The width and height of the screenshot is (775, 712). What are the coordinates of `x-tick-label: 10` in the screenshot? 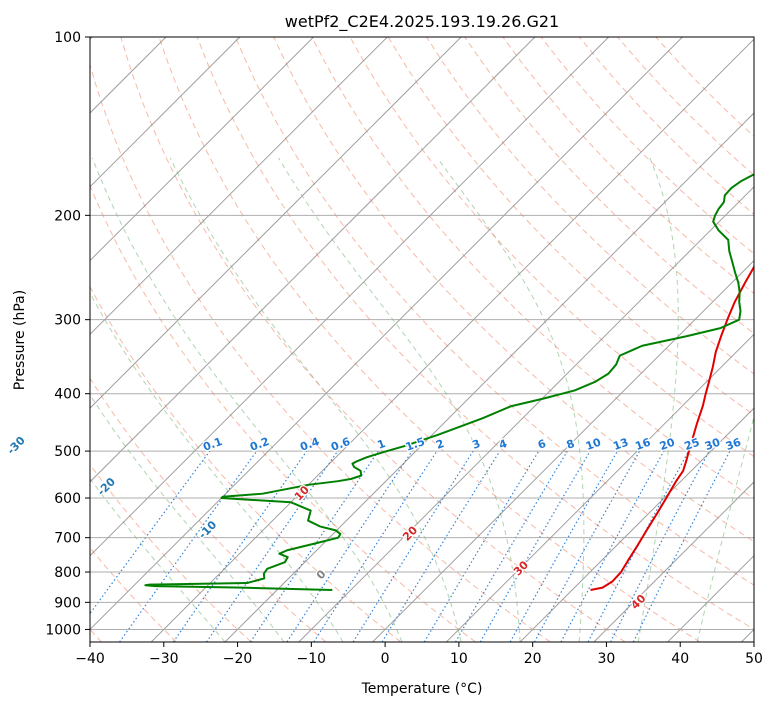 It's located at (459, 659).